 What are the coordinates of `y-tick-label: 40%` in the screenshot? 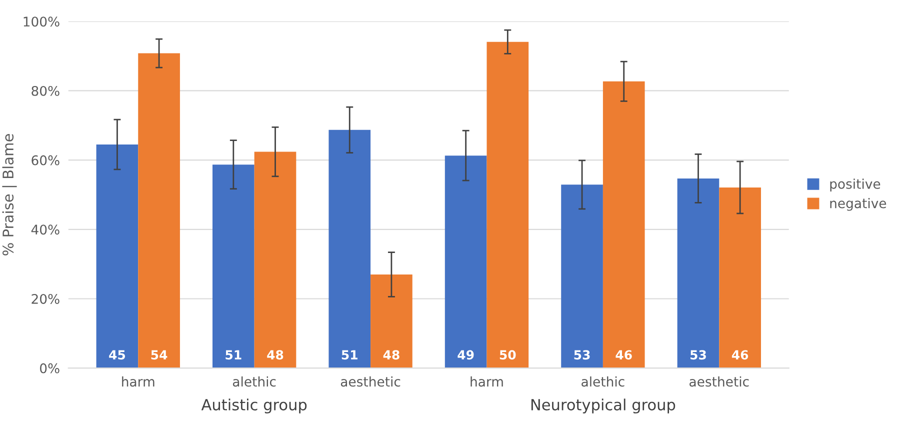 It's located at (45, 229).